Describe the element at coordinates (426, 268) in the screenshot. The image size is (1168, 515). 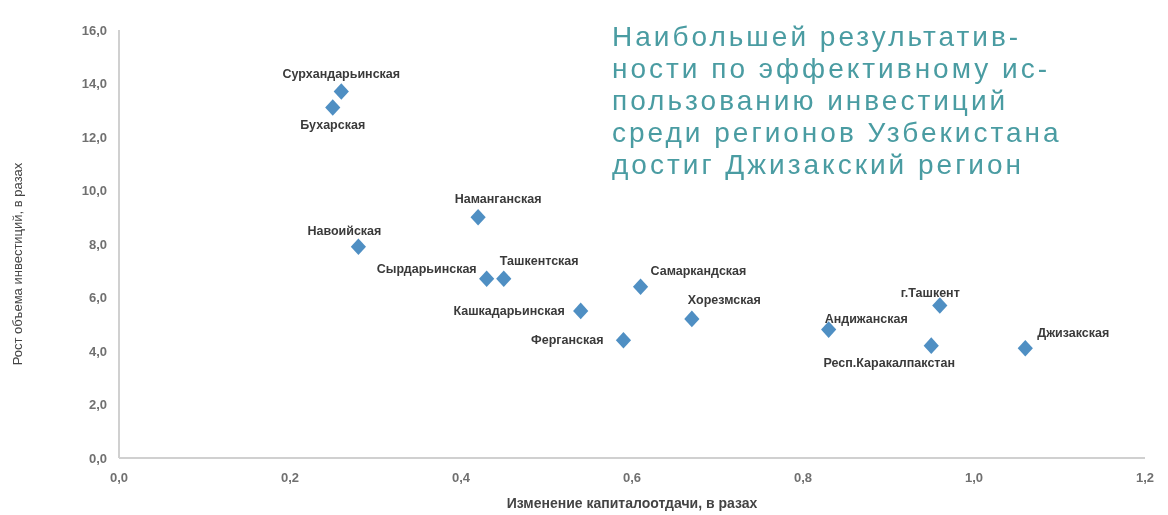
I see `series-label: Сырдарьинская` at that location.